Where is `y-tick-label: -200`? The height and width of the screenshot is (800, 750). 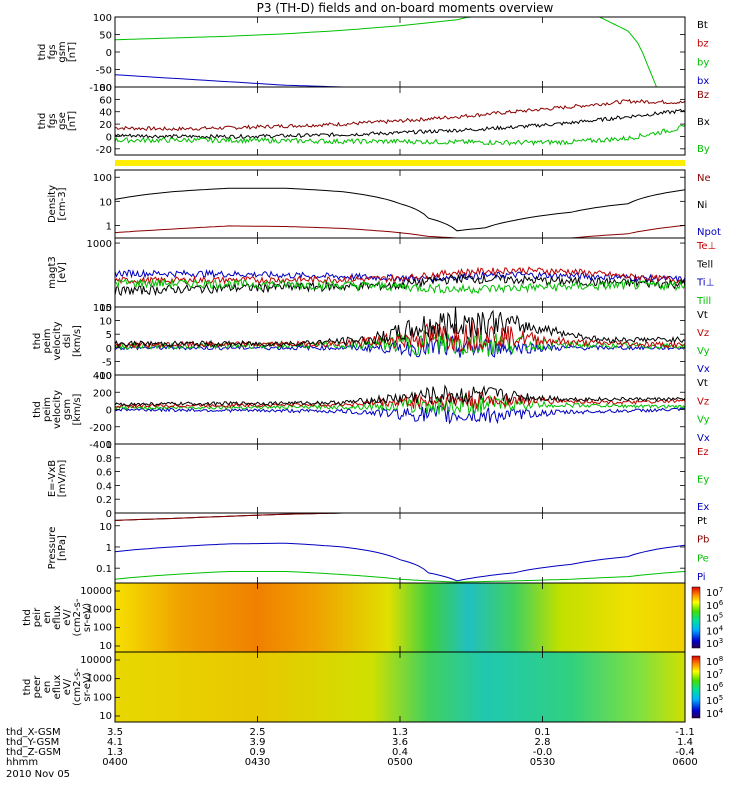 y-tick-label: -200 is located at coordinates (100, 428).